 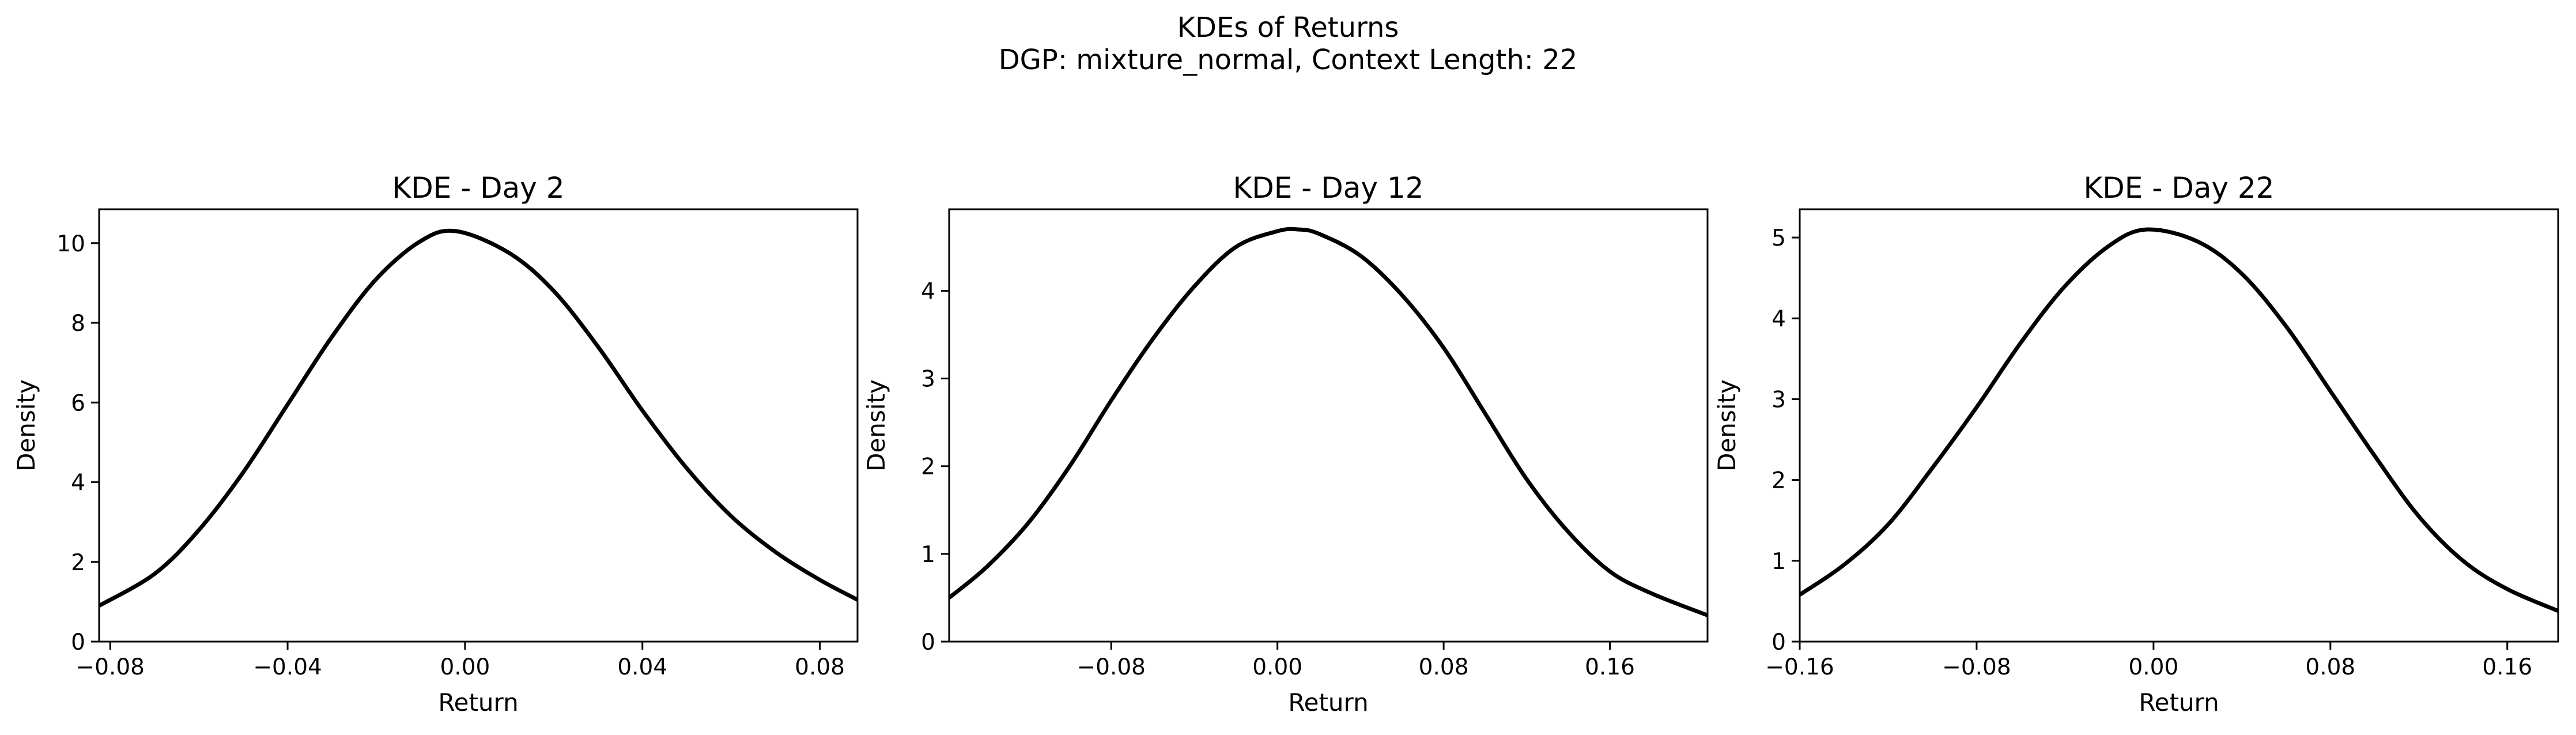 I want to click on y-tick-label: 10, so click(x=70, y=244).